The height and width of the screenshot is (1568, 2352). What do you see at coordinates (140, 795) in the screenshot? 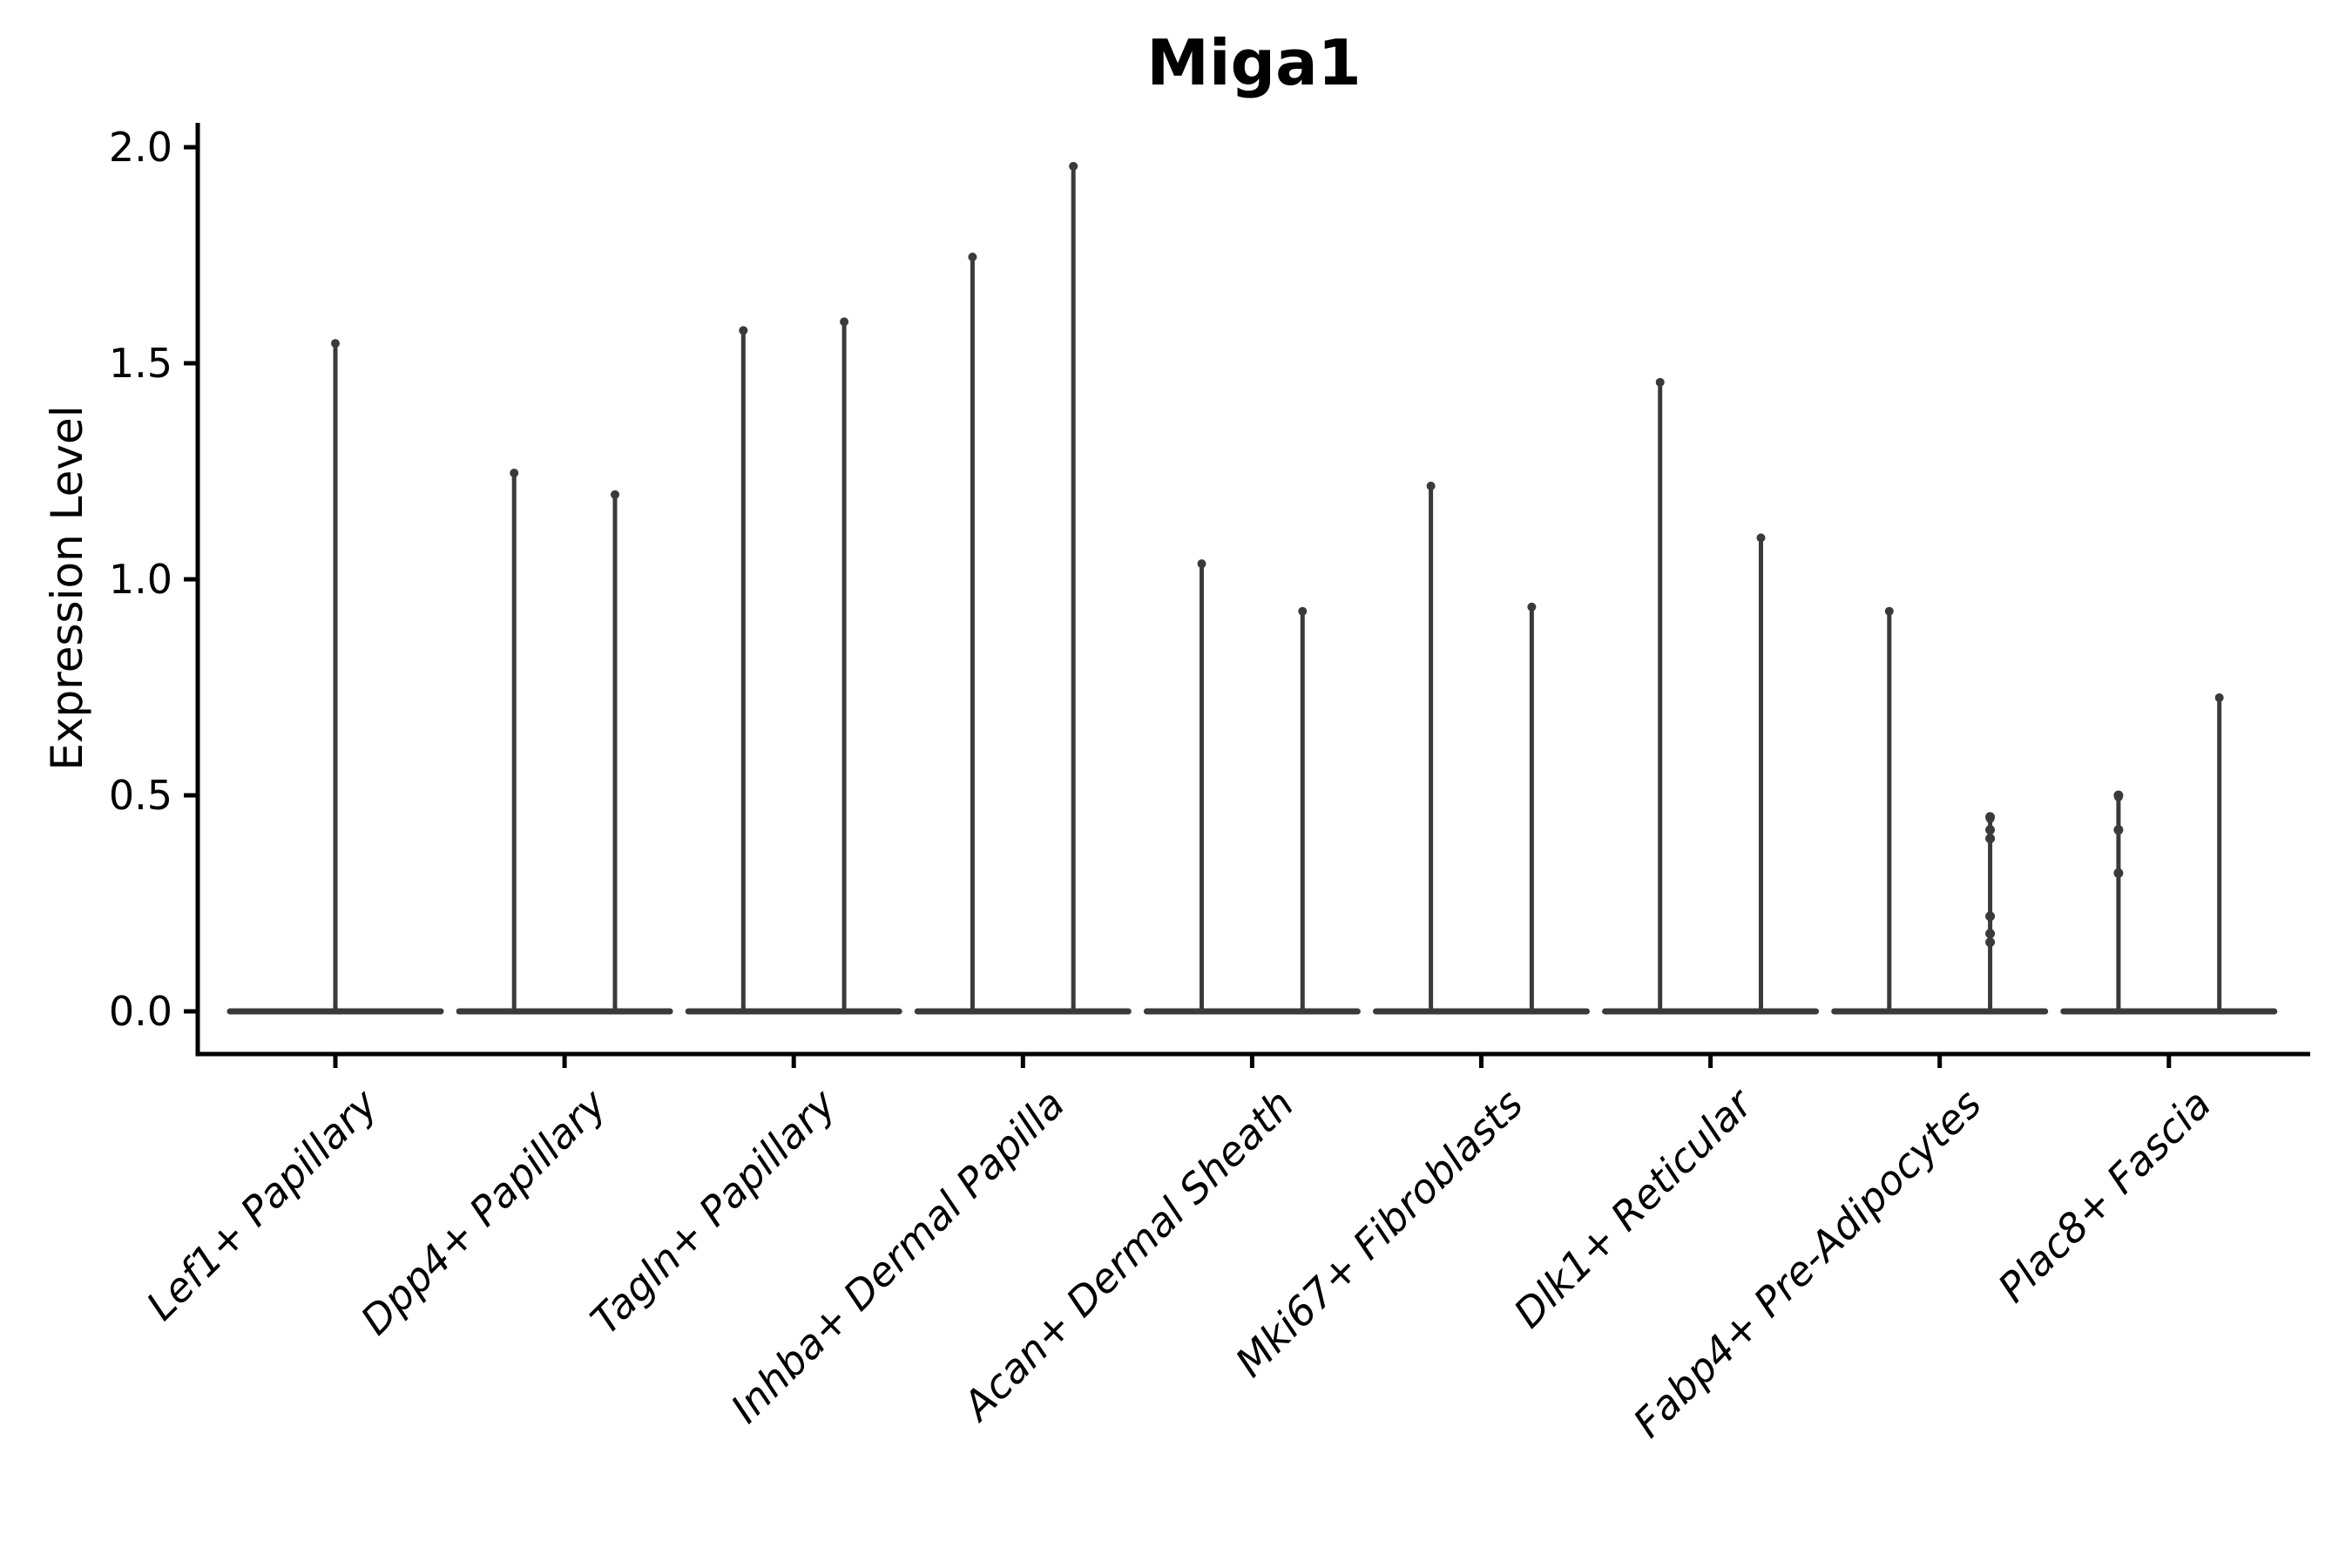
I see `y-tick-label: 0.5` at bounding box center [140, 795].